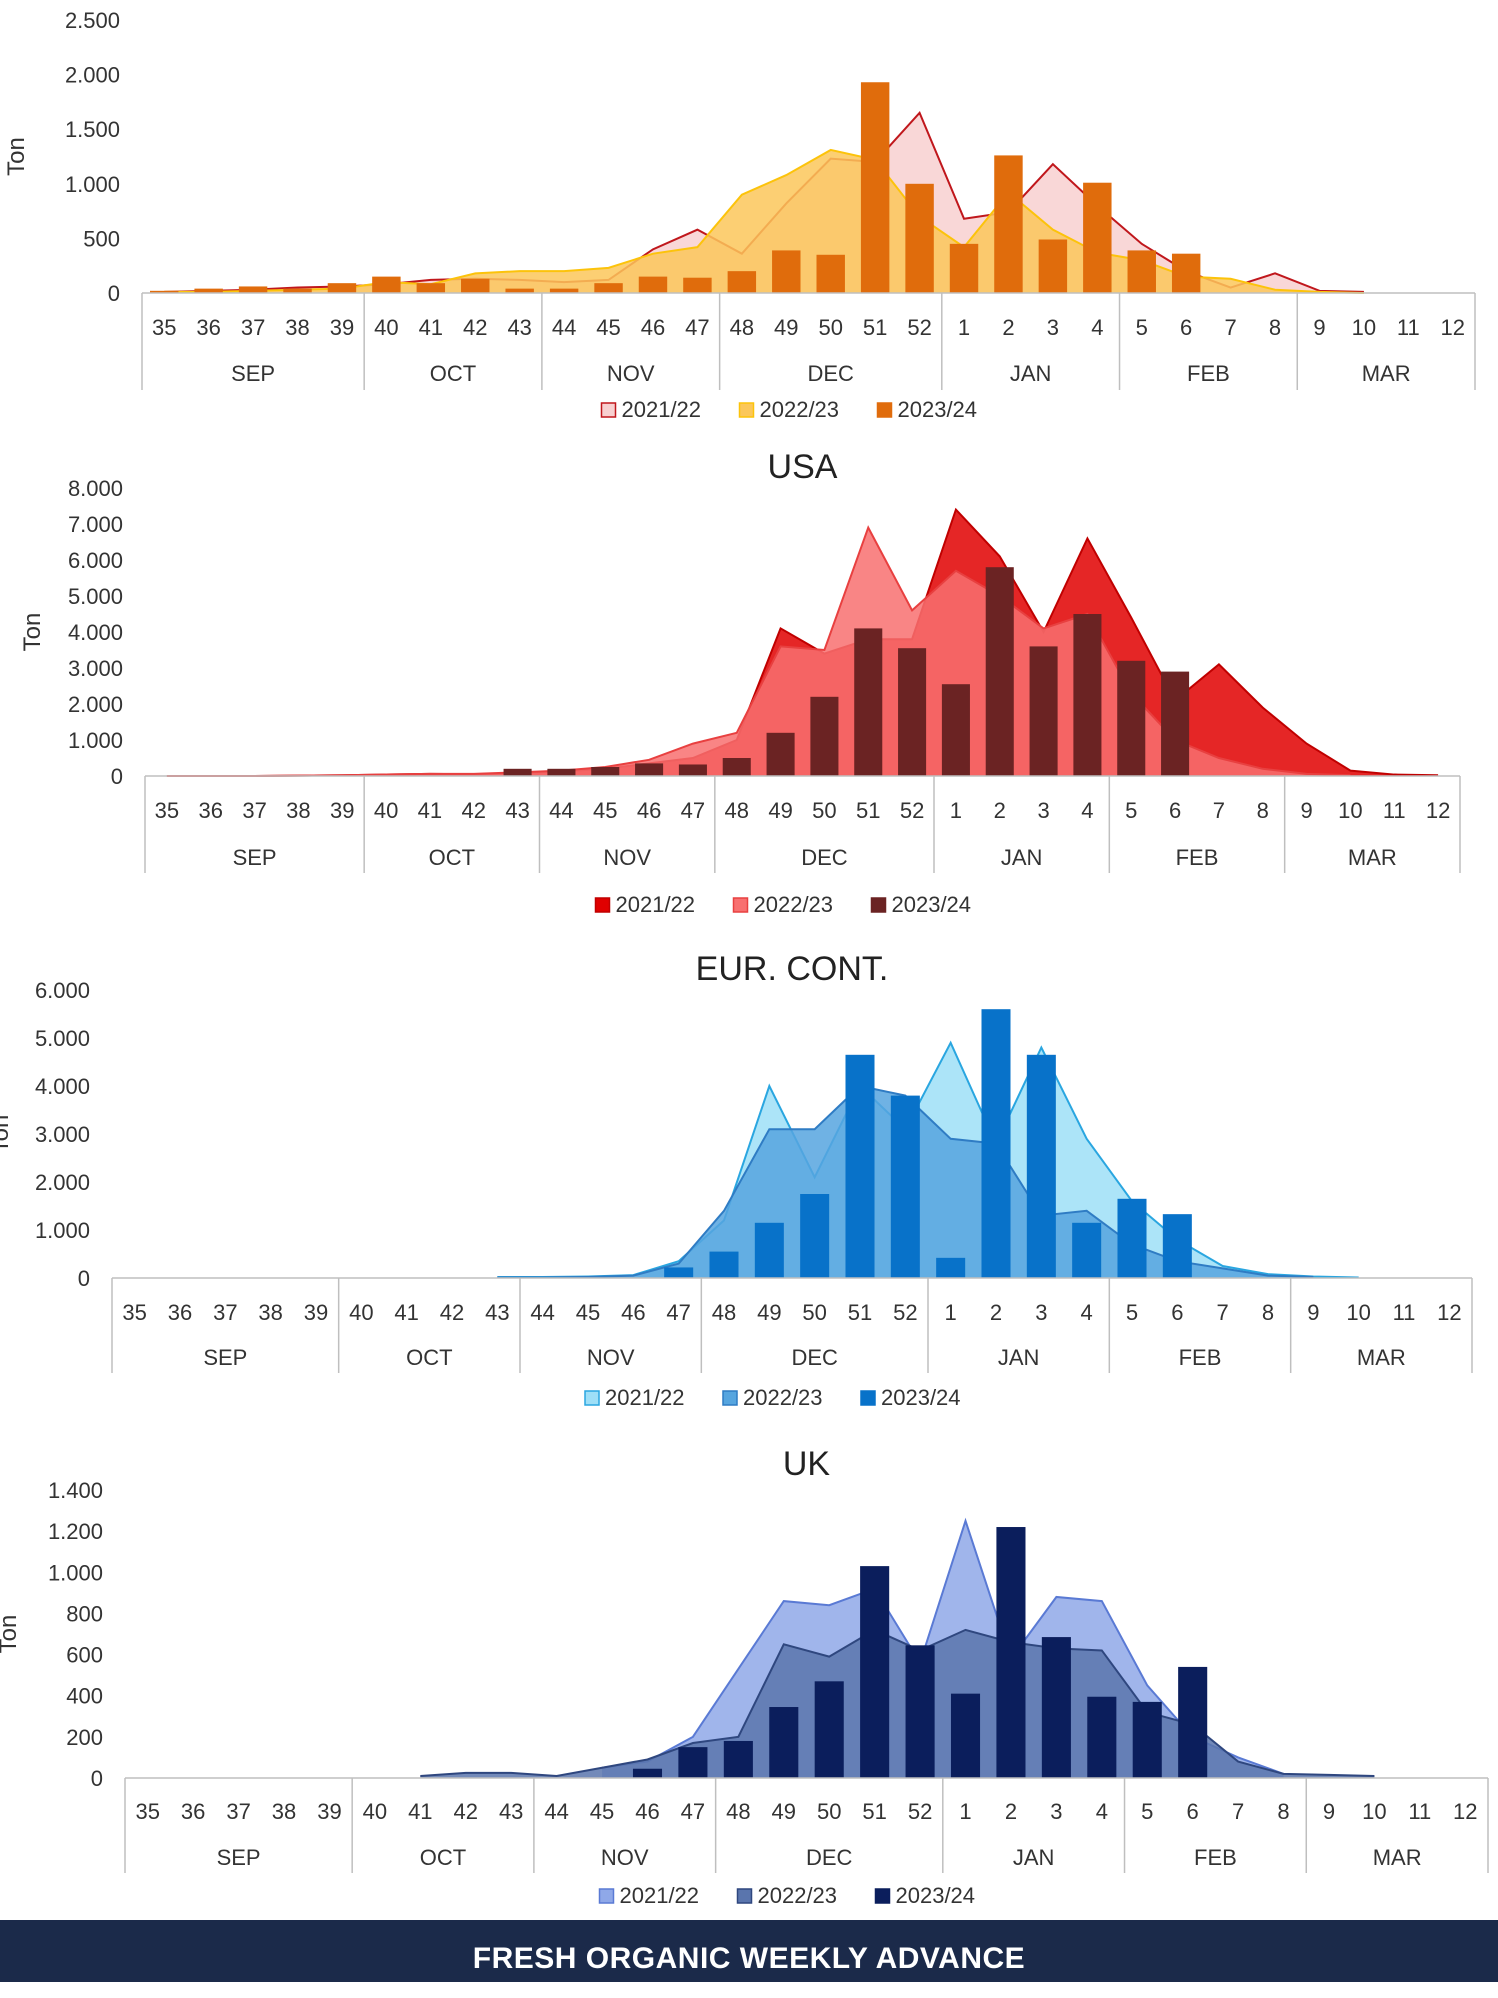 The height and width of the screenshot is (1998, 1498). What do you see at coordinates (475, 285) in the screenshot?
I see `bar-2023-24-wk42` at bounding box center [475, 285].